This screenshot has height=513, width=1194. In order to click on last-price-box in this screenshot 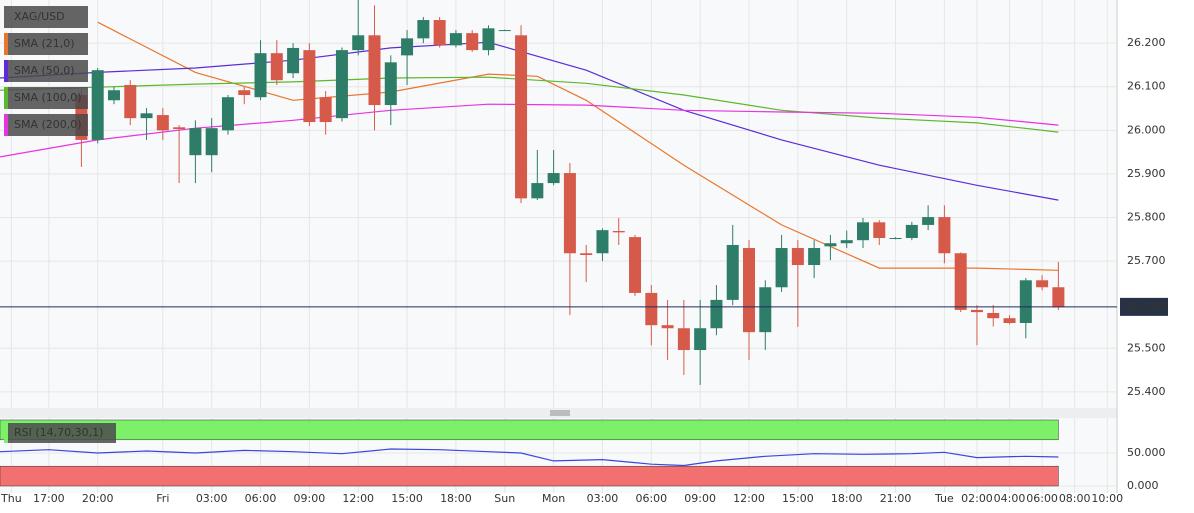, I will do `click(1144, 306)`.